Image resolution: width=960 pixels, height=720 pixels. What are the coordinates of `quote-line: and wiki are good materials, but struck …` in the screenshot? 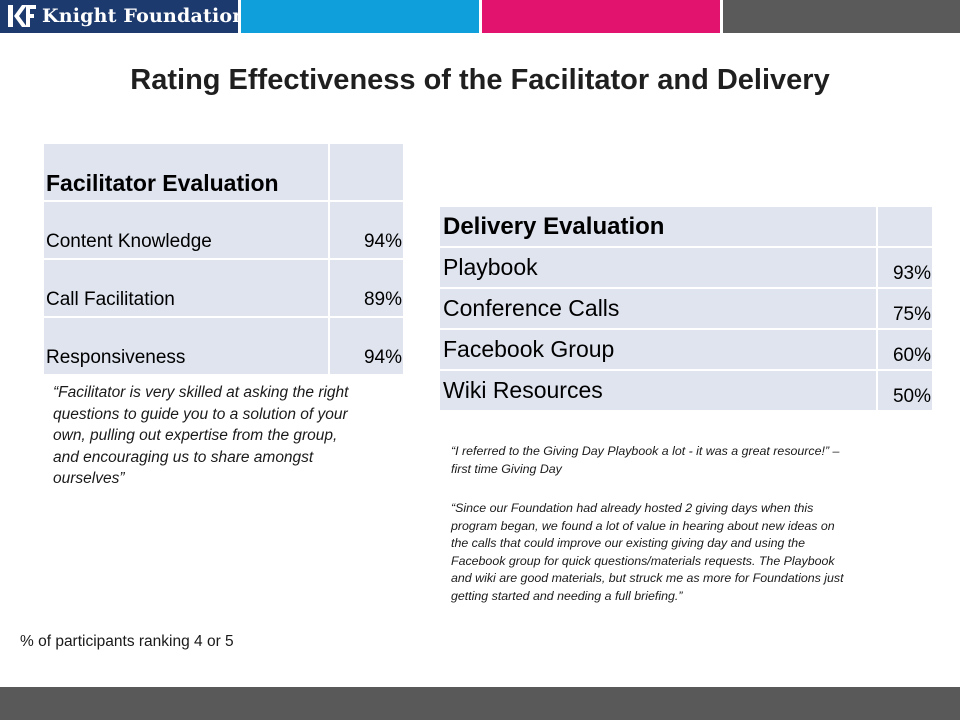 It's located at (691, 579).